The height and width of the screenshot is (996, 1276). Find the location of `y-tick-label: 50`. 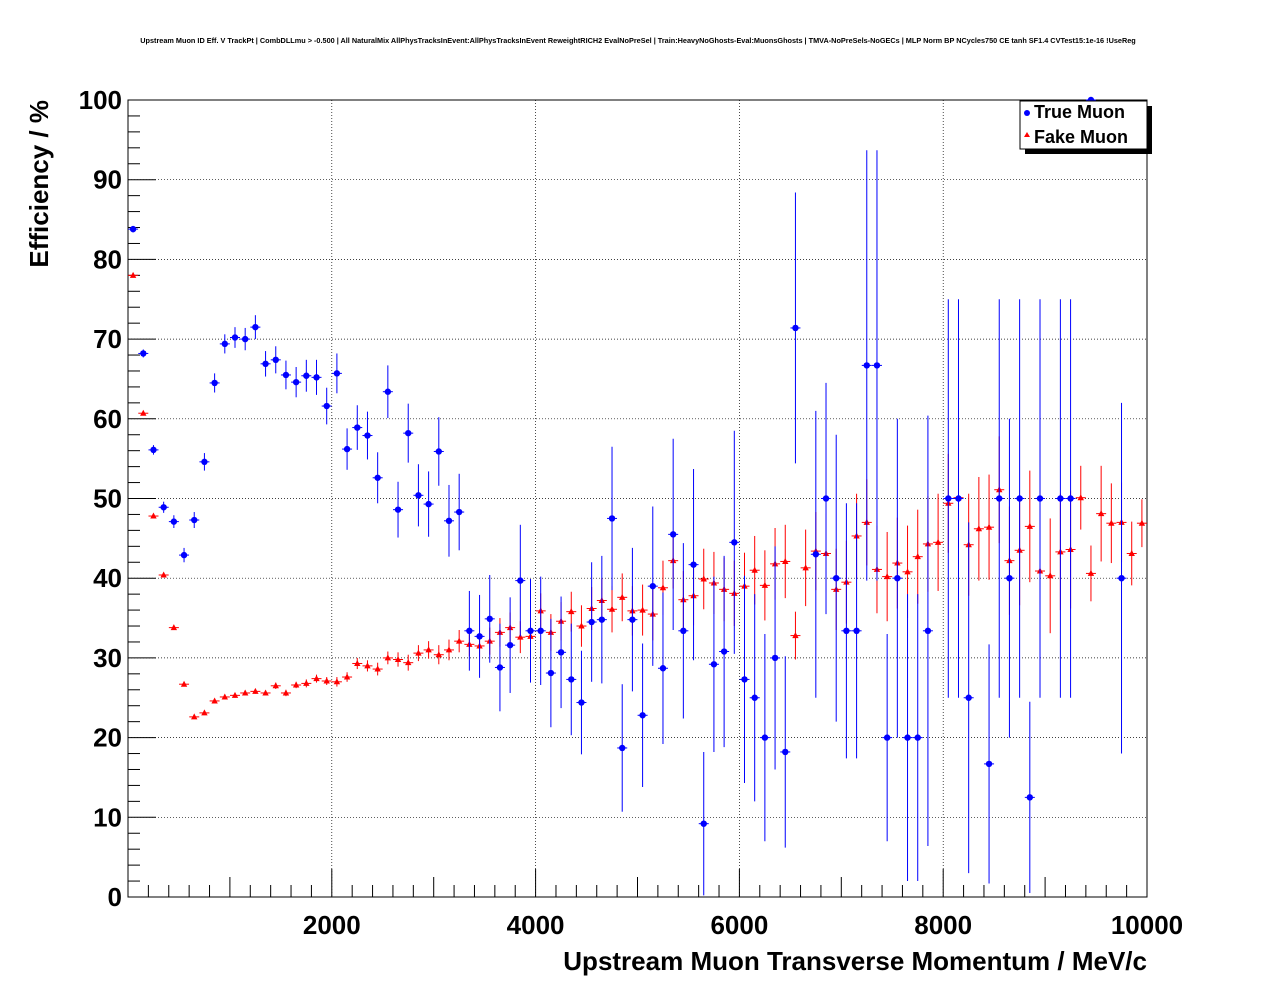

y-tick-label: 50 is located at coordinates (107, 499).